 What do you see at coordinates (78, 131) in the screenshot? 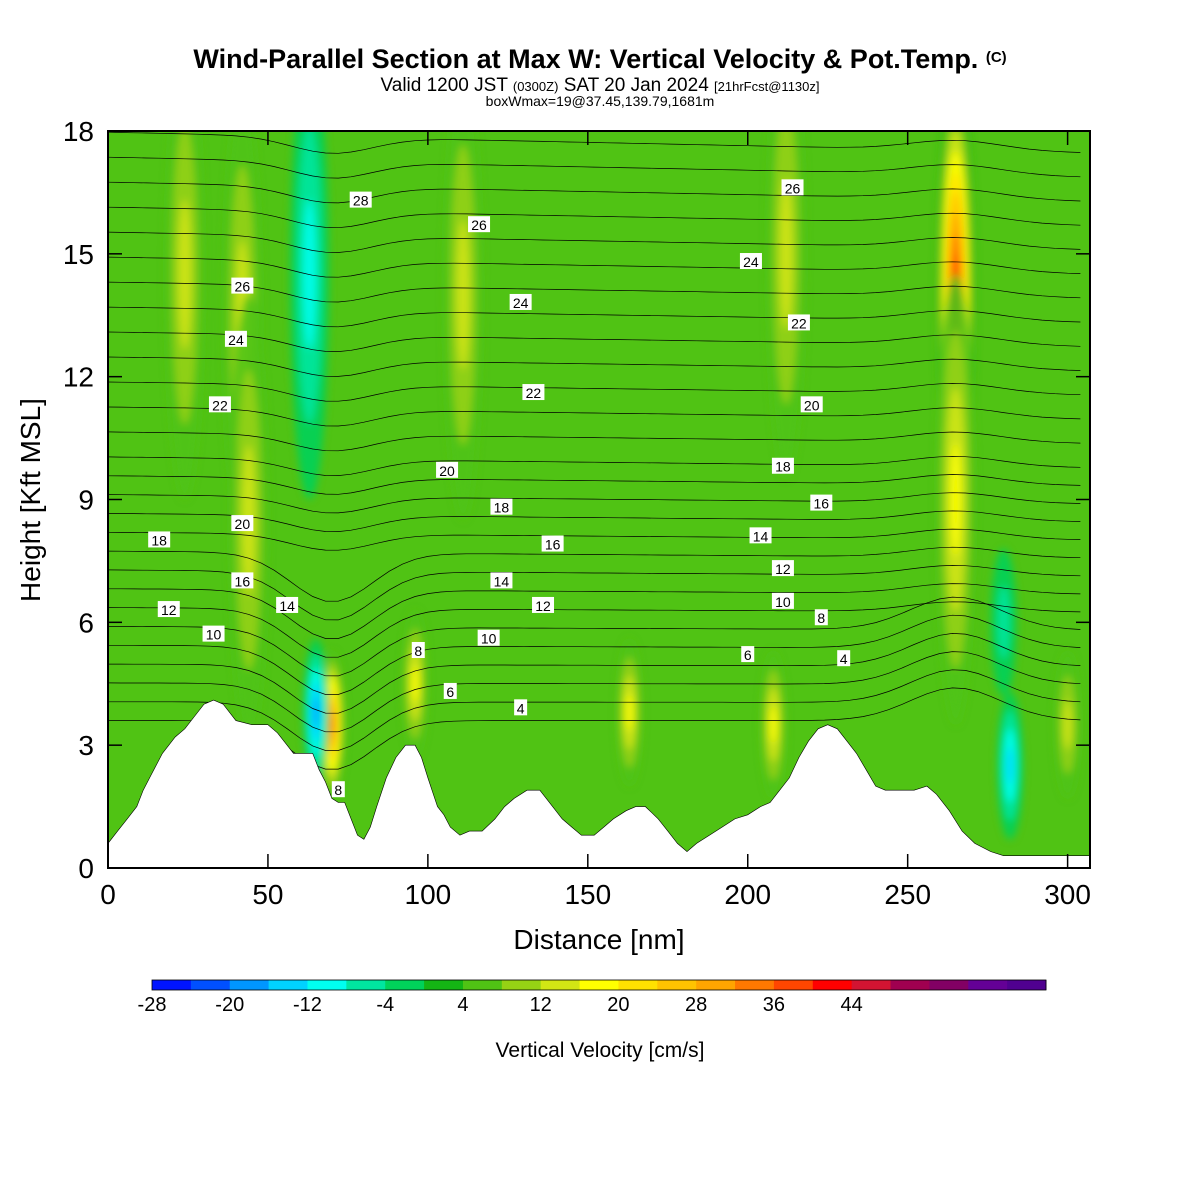
I see `y-tick-label: 18` at bounding box center [78, 131].